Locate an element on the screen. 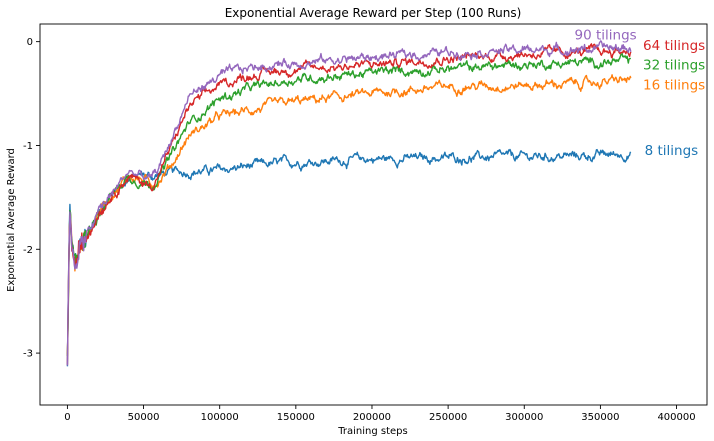  y-axis-label: Exponential Average Reward is located at coordinates (11, 220).